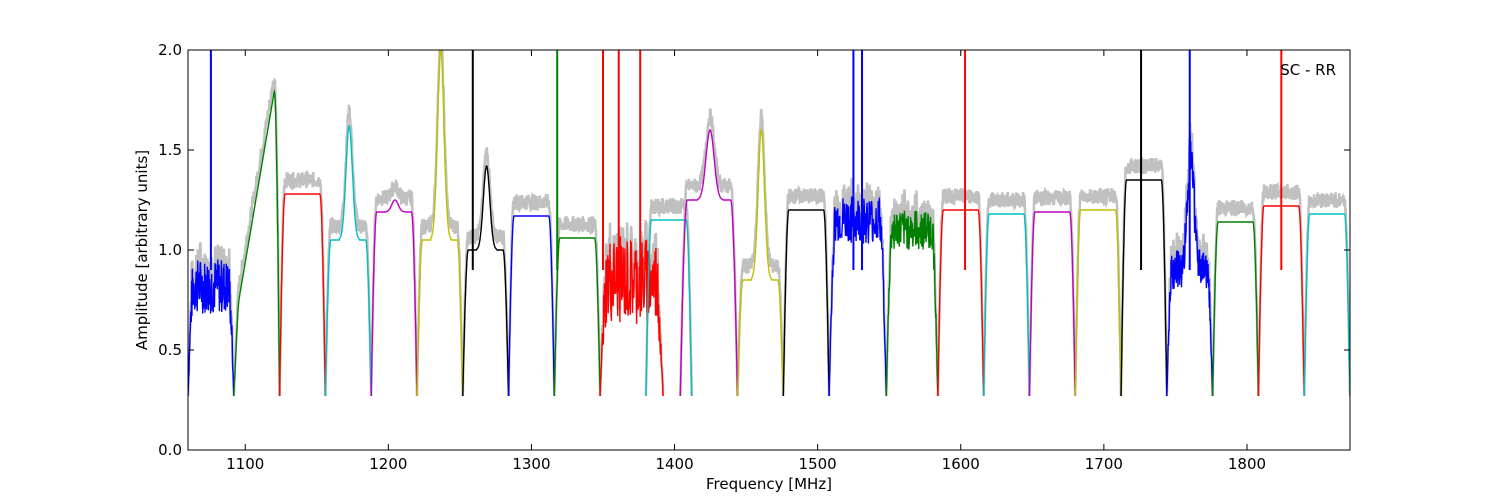 This screenshot has width=1500, height=500. Describe the element at coordinates (1308, 70) in the screenshot. I see `corner-annotation: SC - RR` at that location.